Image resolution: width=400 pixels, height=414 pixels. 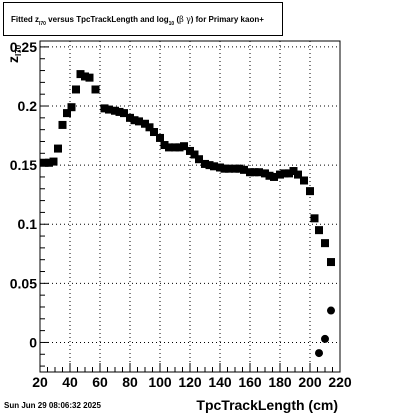 I want to click on timestamp: Sun Jun 29 08:06:32 2025, so click(x=52, y=405).